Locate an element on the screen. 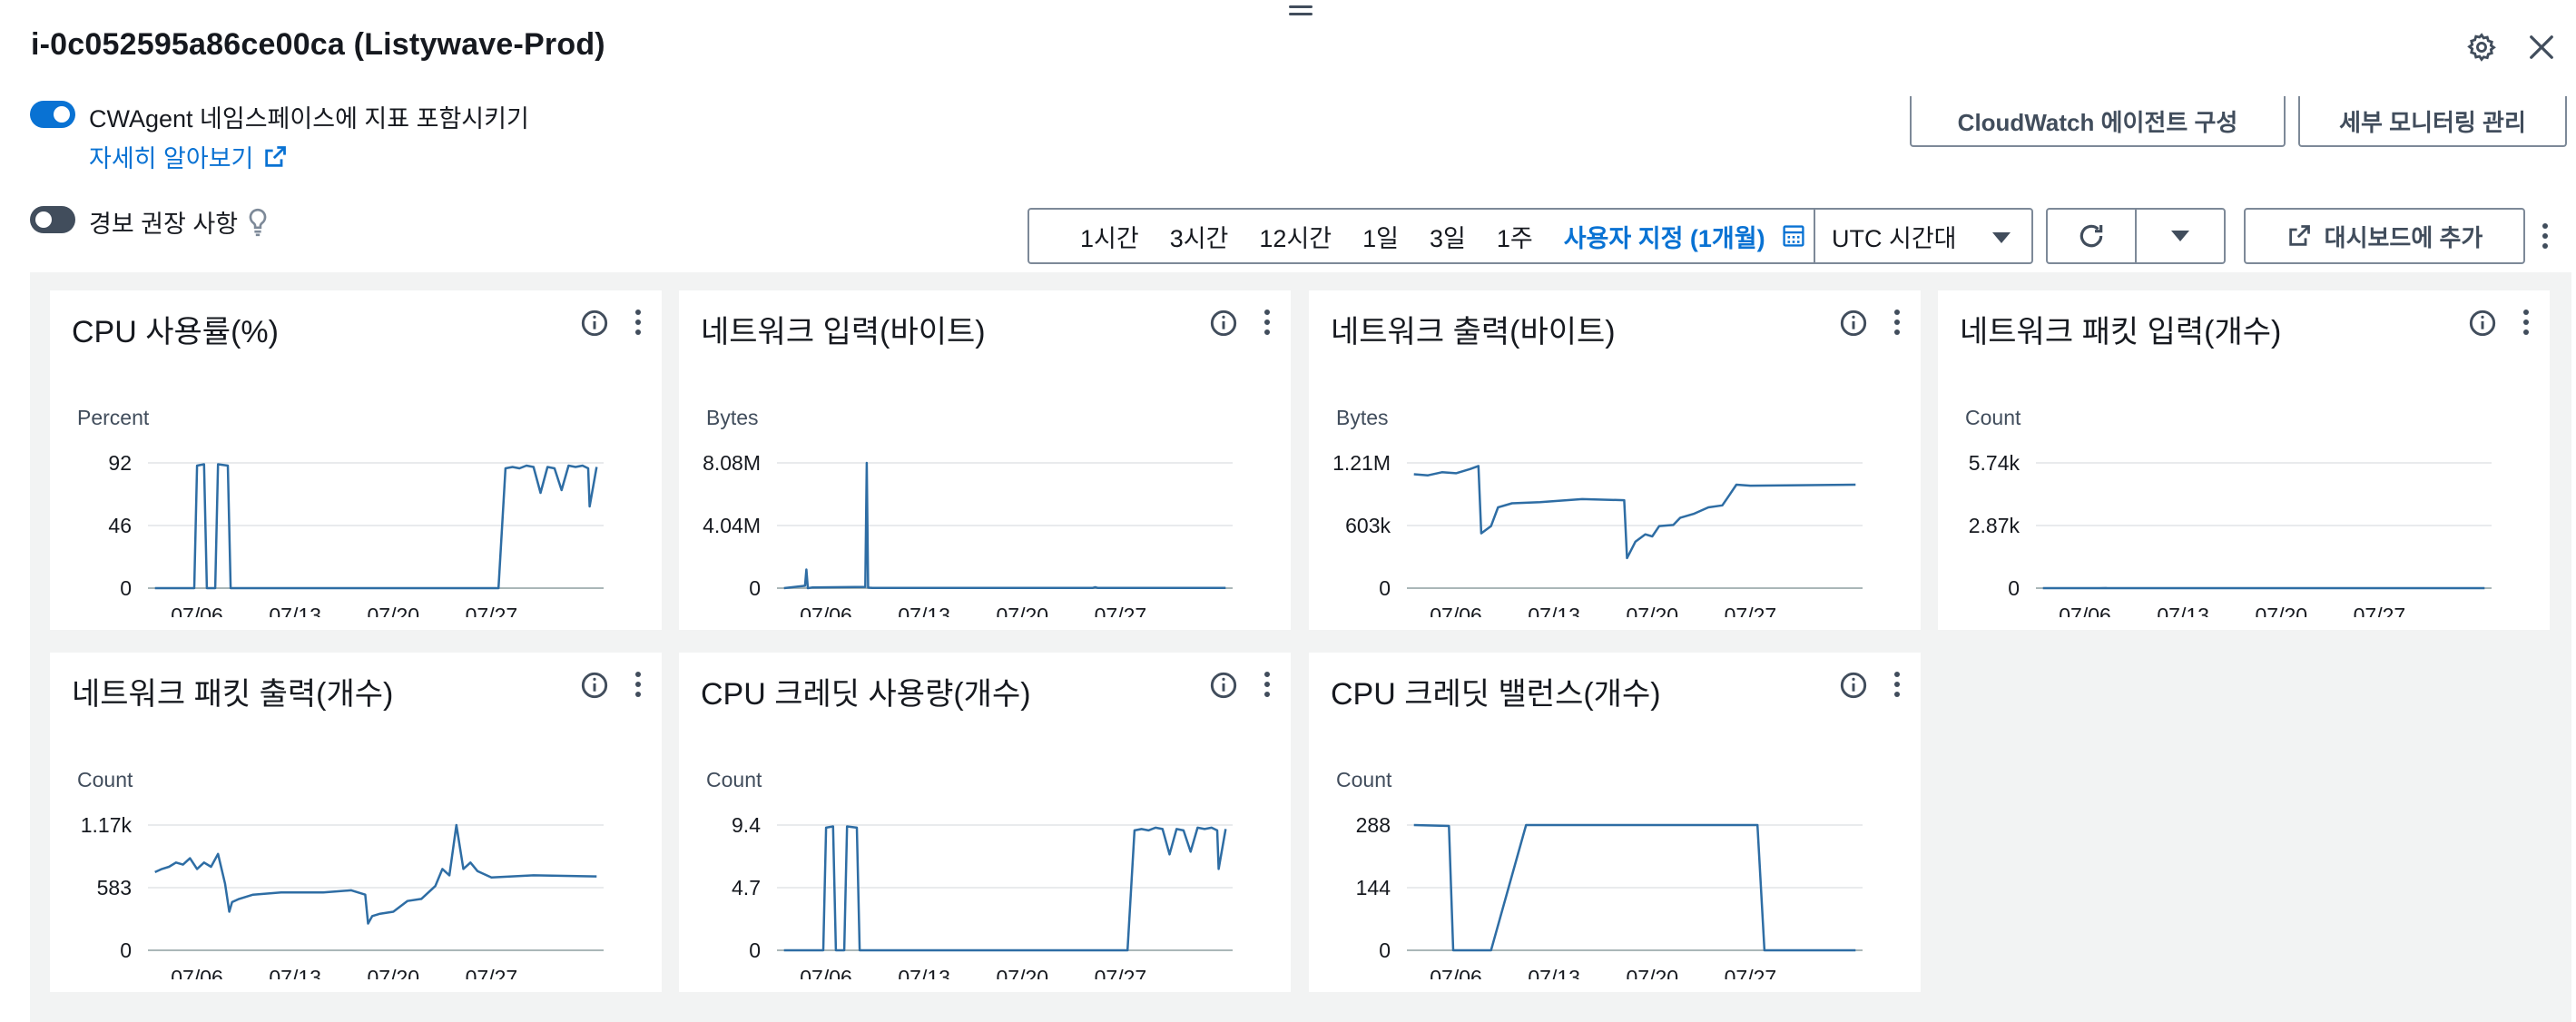 This screenshot has width=2576, height=1022. timezone-select: UTC 시간대 is located at coordinates (1923, 236).